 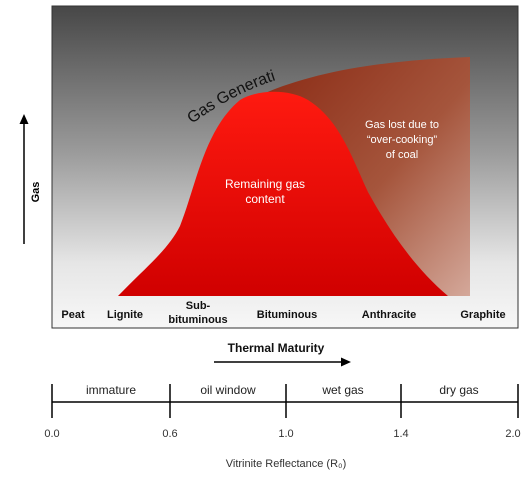 What do you see at coordinates (36, 192) in the screenshot?
I see `y-axis-label: Gas` at bounding box center [36, 192].